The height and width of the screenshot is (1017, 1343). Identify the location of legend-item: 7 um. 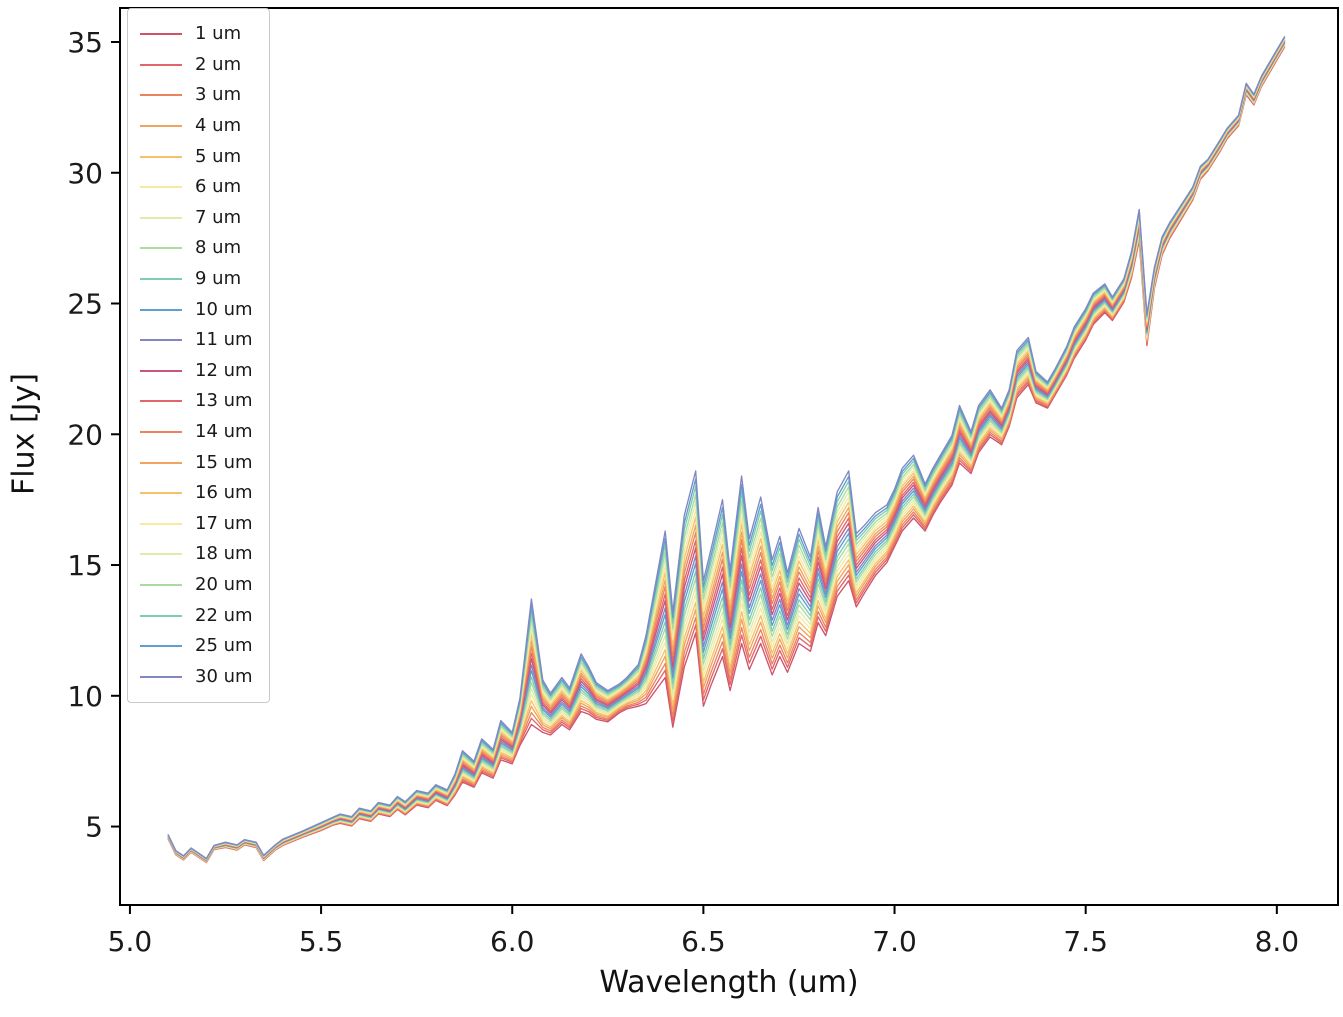
(196, 218).